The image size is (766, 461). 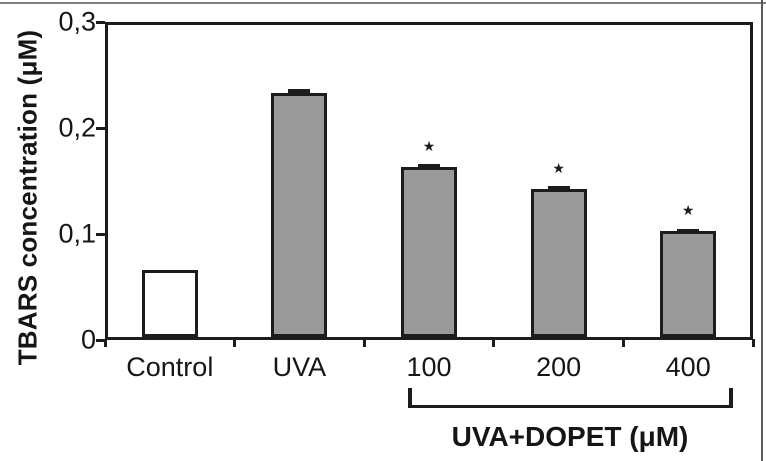 What do you see at coordinates (429, 367) in the screenshot?
I see `x-axis-label-100: 100` at bounding box center [429, 367].